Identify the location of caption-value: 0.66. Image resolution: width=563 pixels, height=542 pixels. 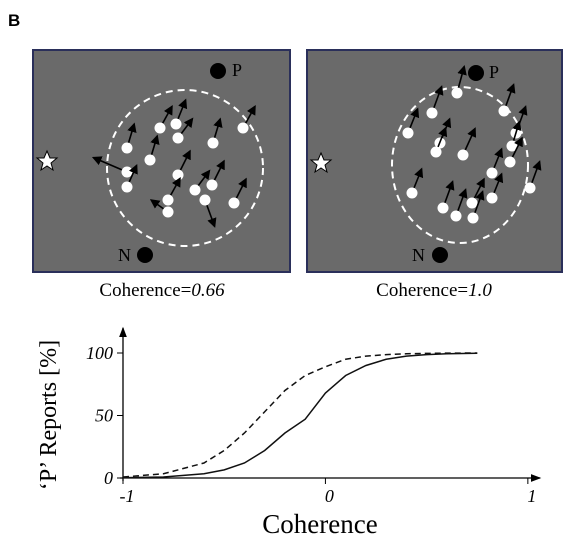
(208, 290).